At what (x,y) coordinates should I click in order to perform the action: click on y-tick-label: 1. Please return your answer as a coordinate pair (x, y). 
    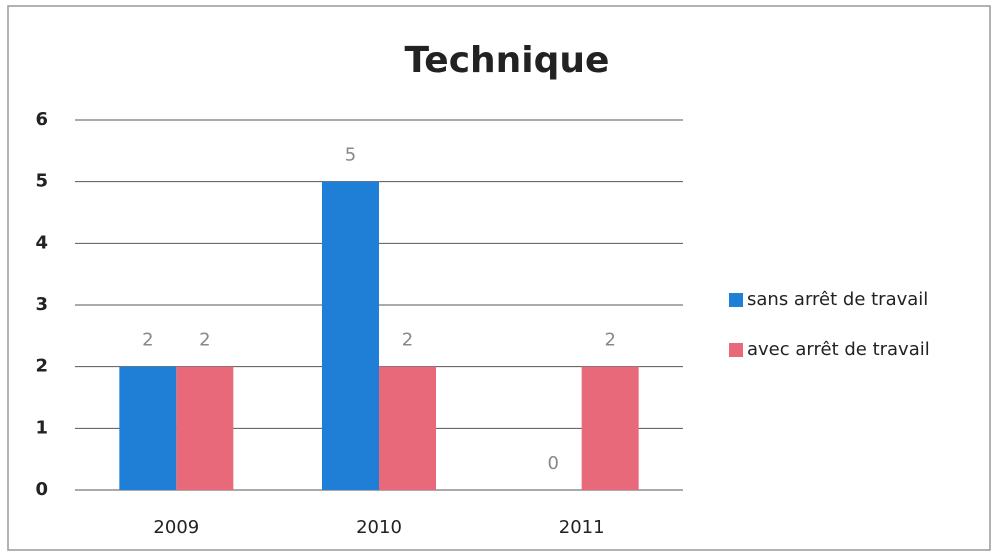
    Looking at the image, I should click on (41, 427).